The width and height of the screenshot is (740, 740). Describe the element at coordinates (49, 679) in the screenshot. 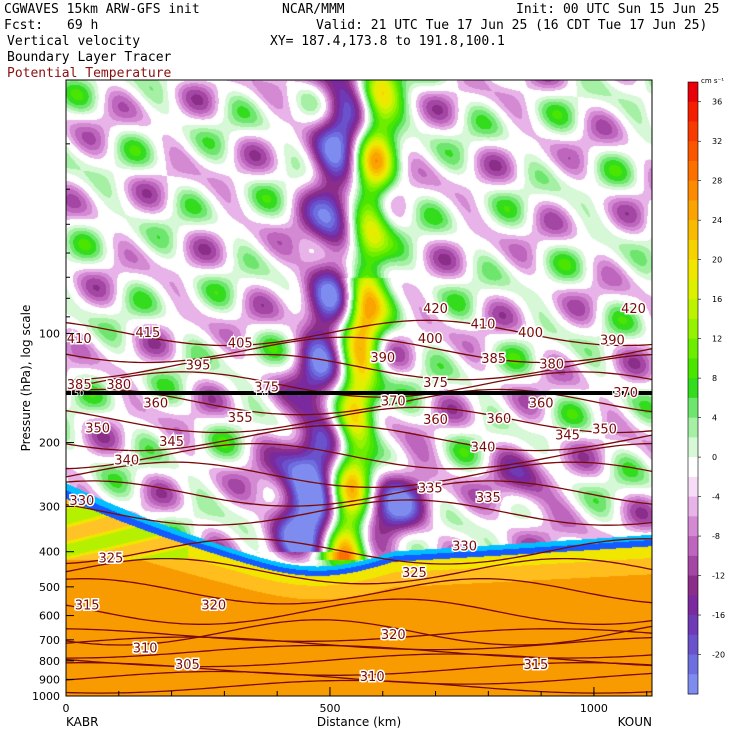

I see `y-tick-label: 900` at that location.